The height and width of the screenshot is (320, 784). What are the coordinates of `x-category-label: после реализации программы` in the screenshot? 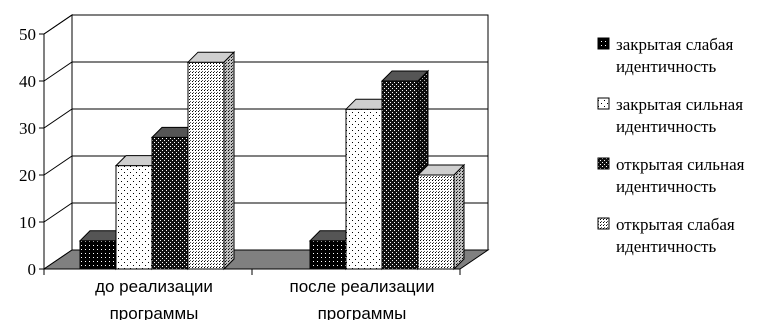 It's located at (361, 298).